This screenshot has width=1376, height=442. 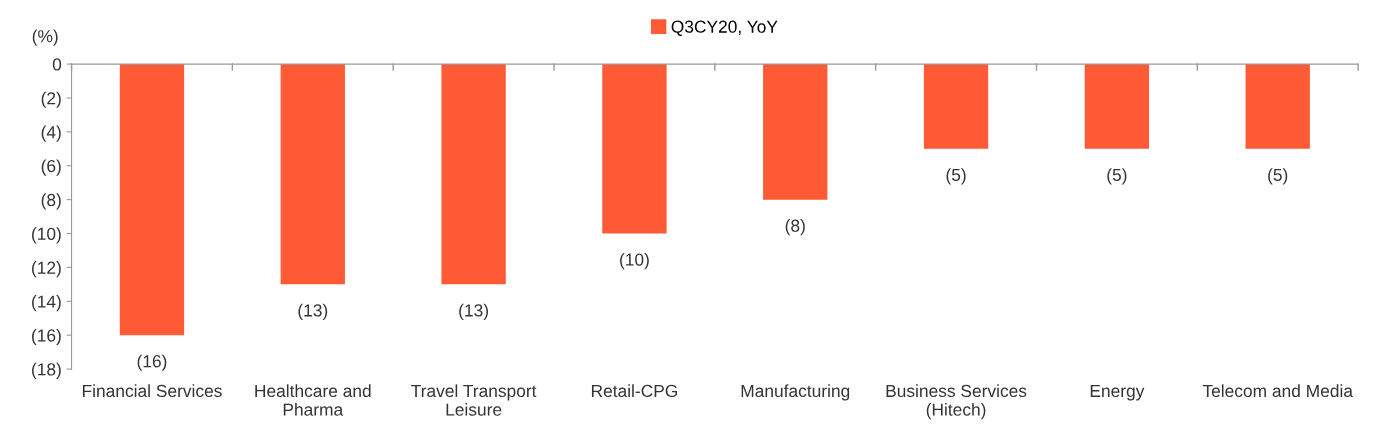 What do you see at coordinates (46, 235) in the screenshot?
I see `y-tick-label: (10)` at bounding box center [46, 235].